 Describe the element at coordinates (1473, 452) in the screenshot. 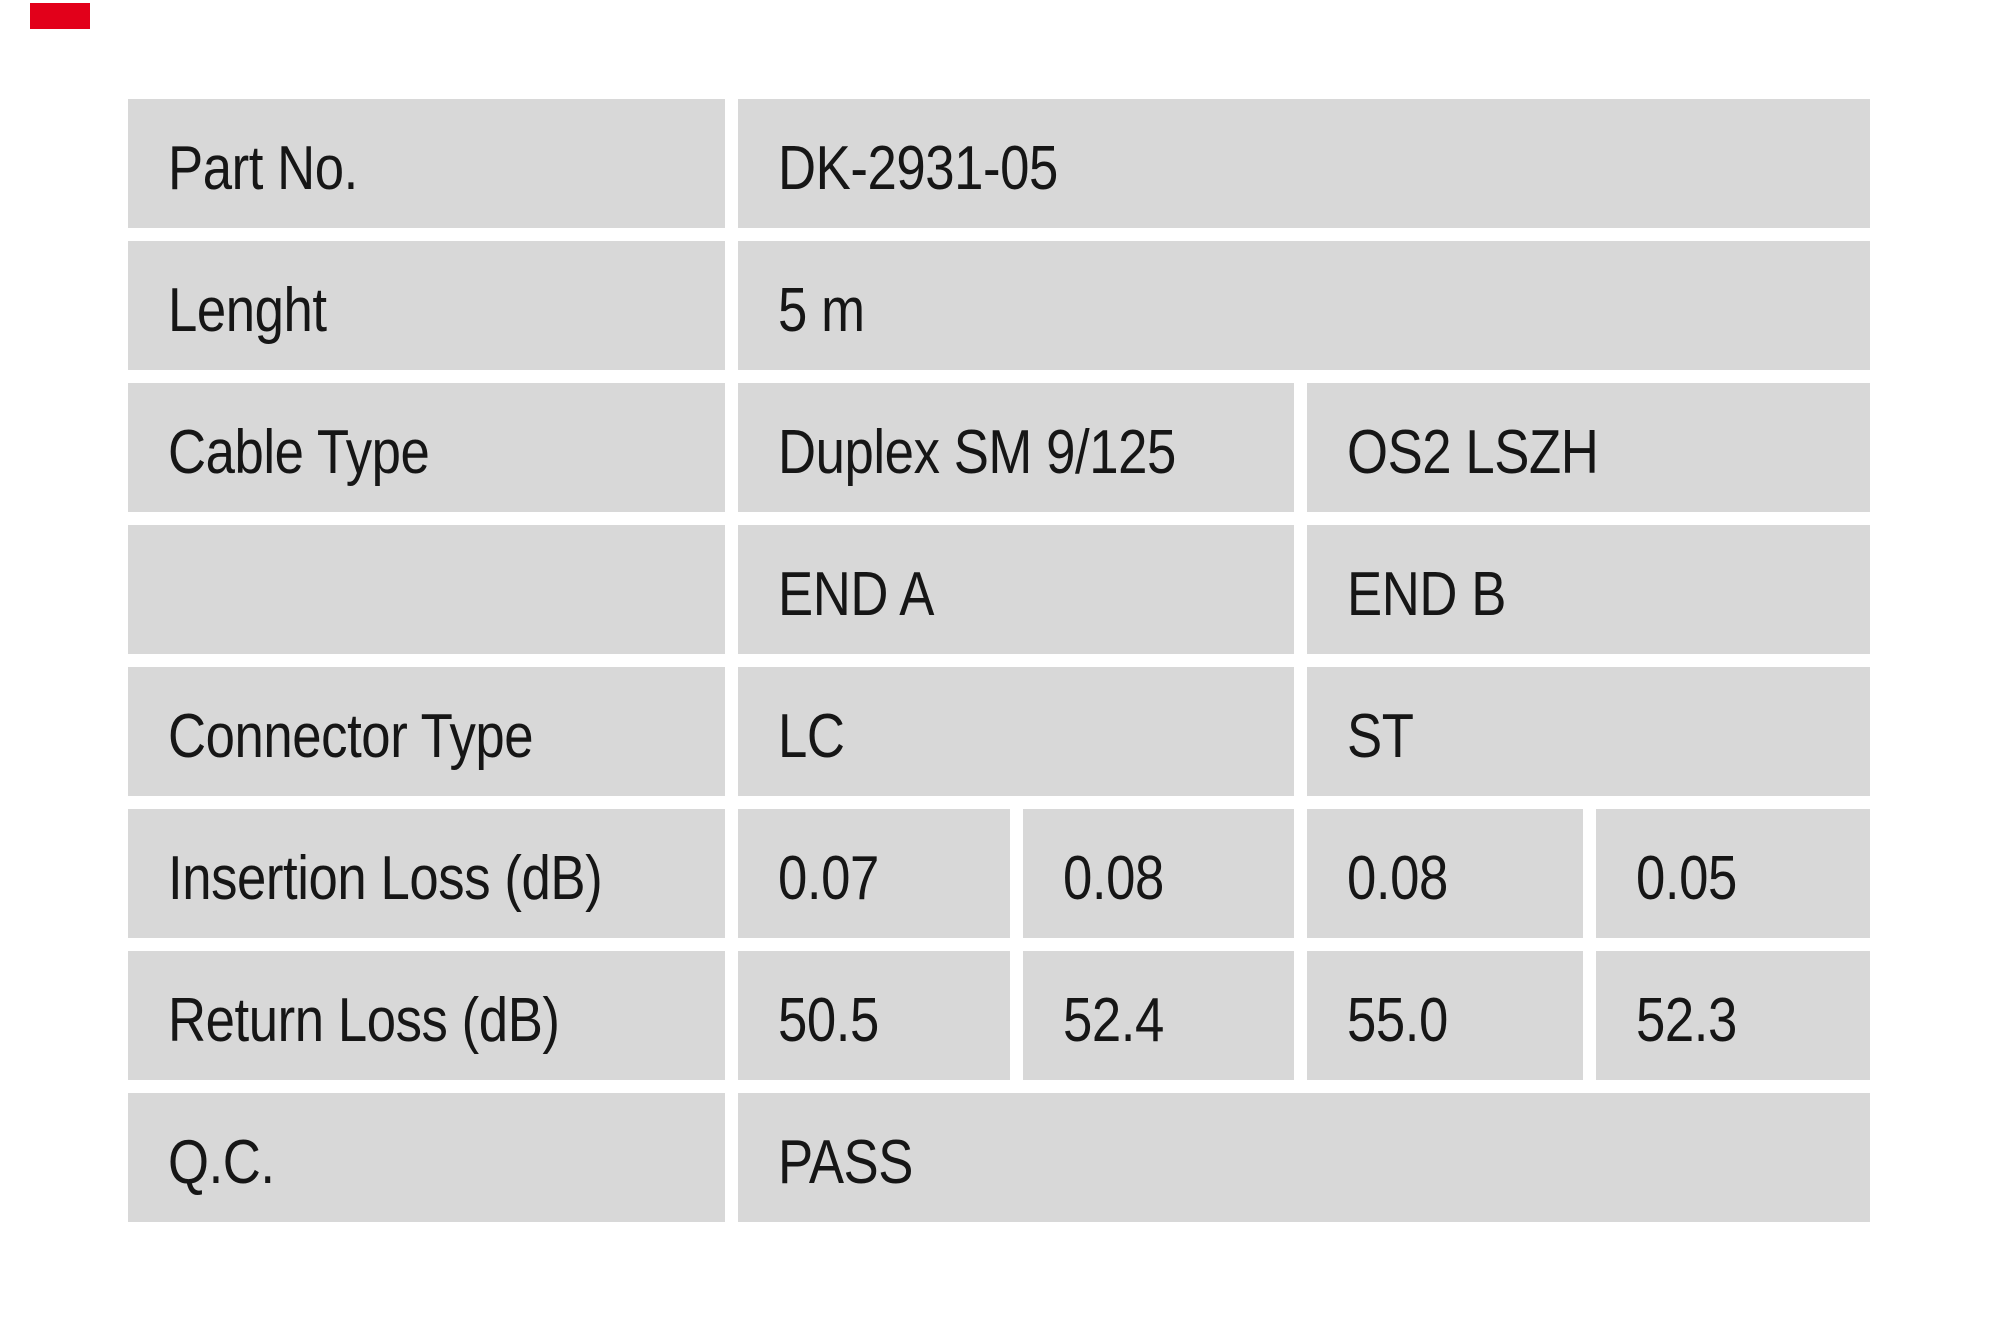

I see `cable-type-value-right: OS2 LSZH` at that location.